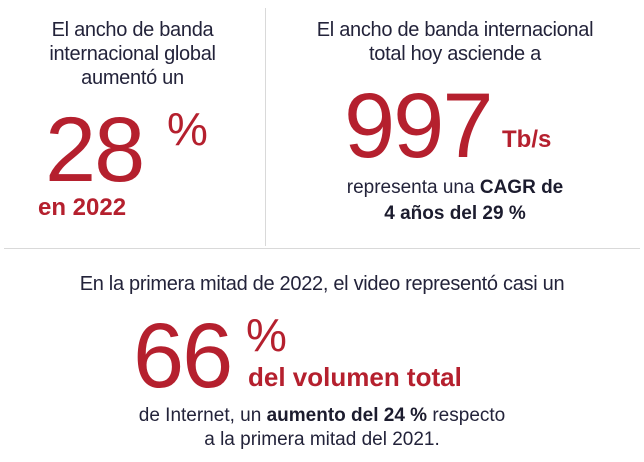 The image size is (644, 462). What do you see at coordinates (455, 54) in the screenshot?
I see `intro-line: total hoy asciende a` at bounding box center [455, 54].